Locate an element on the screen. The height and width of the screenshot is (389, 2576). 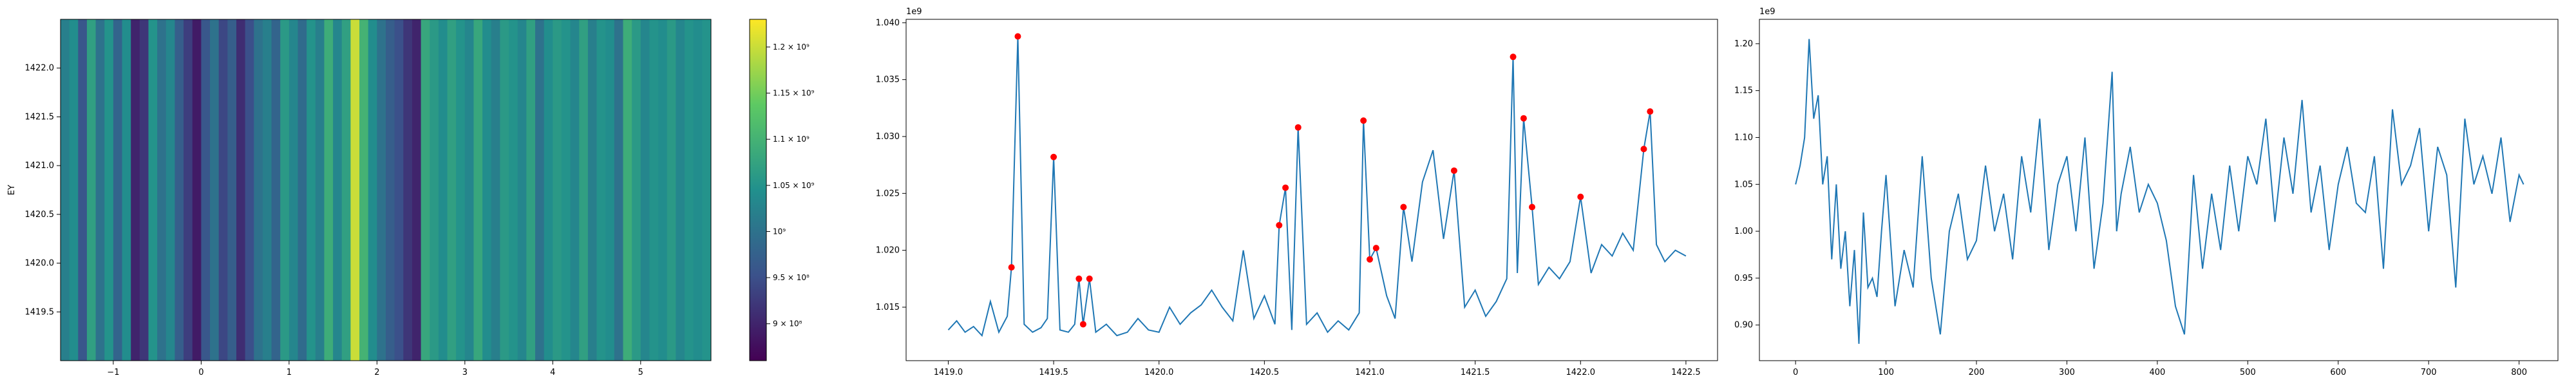
heatmap-y-tick-label: 1421.0 is located at coordinates (40, 166).